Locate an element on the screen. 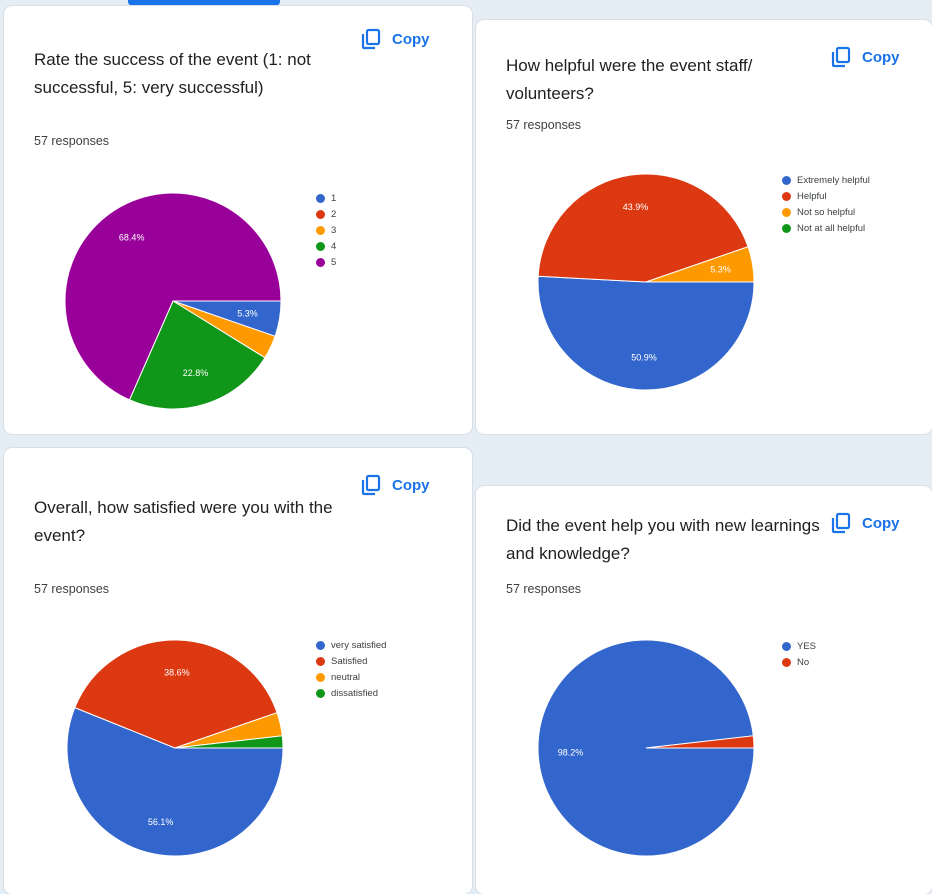 The height and width of the screenshot is (894, 932). legend-item: 4 is located at coordinates (326, 246).